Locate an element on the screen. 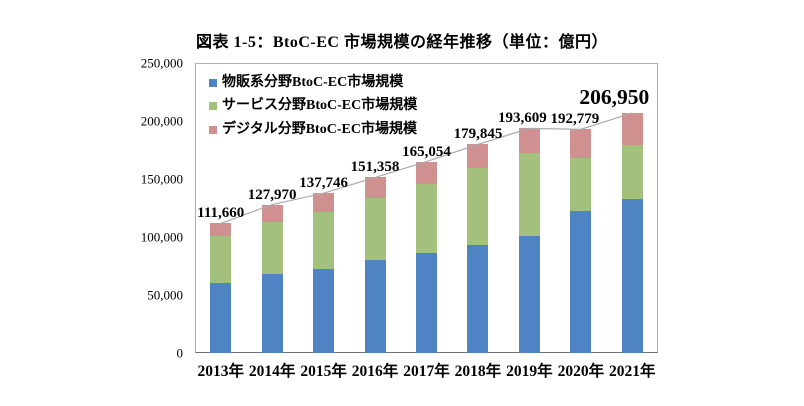  total-label: 151,358 is located at coordinates (375, 167).